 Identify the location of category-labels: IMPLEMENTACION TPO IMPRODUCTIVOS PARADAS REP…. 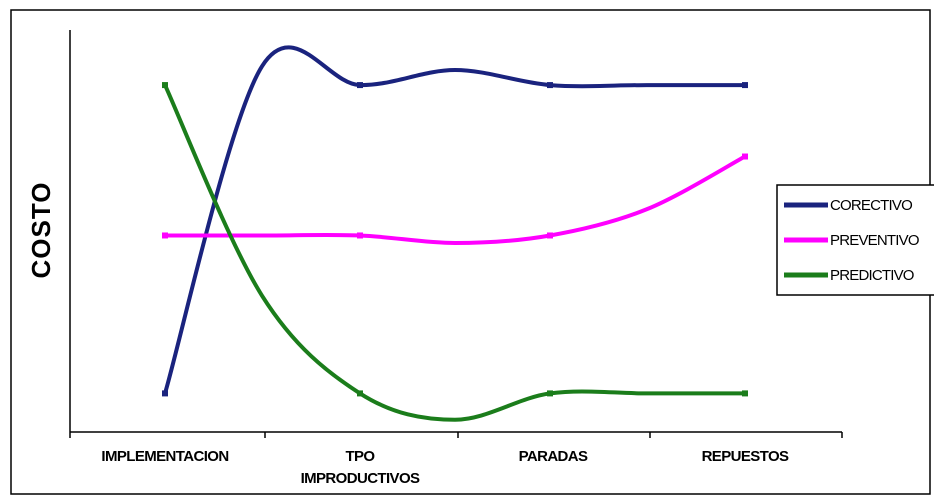
(445, 467).